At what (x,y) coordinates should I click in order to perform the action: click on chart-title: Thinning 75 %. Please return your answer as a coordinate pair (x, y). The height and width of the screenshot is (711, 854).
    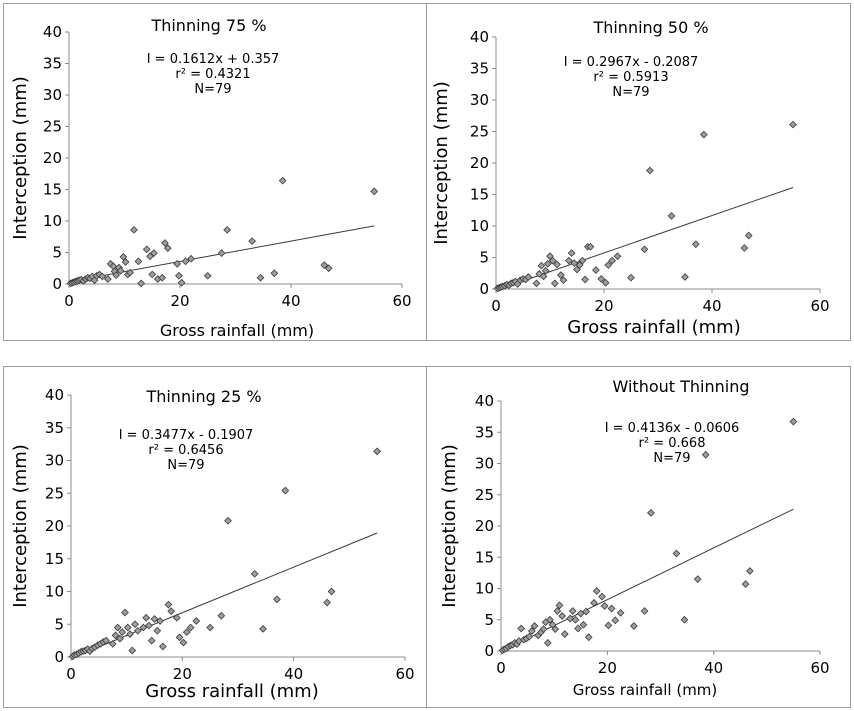
    Looking at the image, I should click on (208, 25).